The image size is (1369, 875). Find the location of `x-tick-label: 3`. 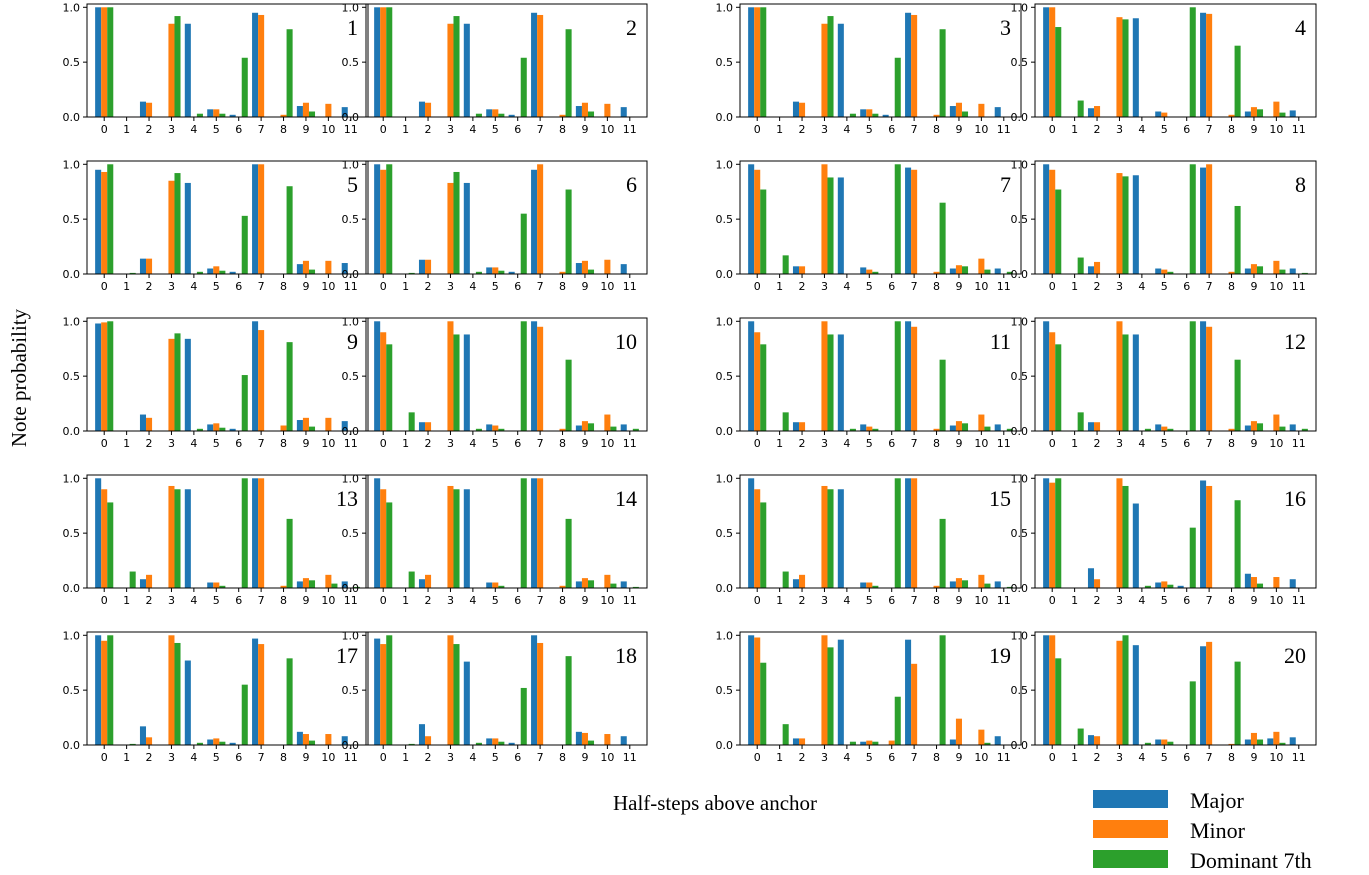

x-tick-label: 3 is located at coordinates (171, 757).